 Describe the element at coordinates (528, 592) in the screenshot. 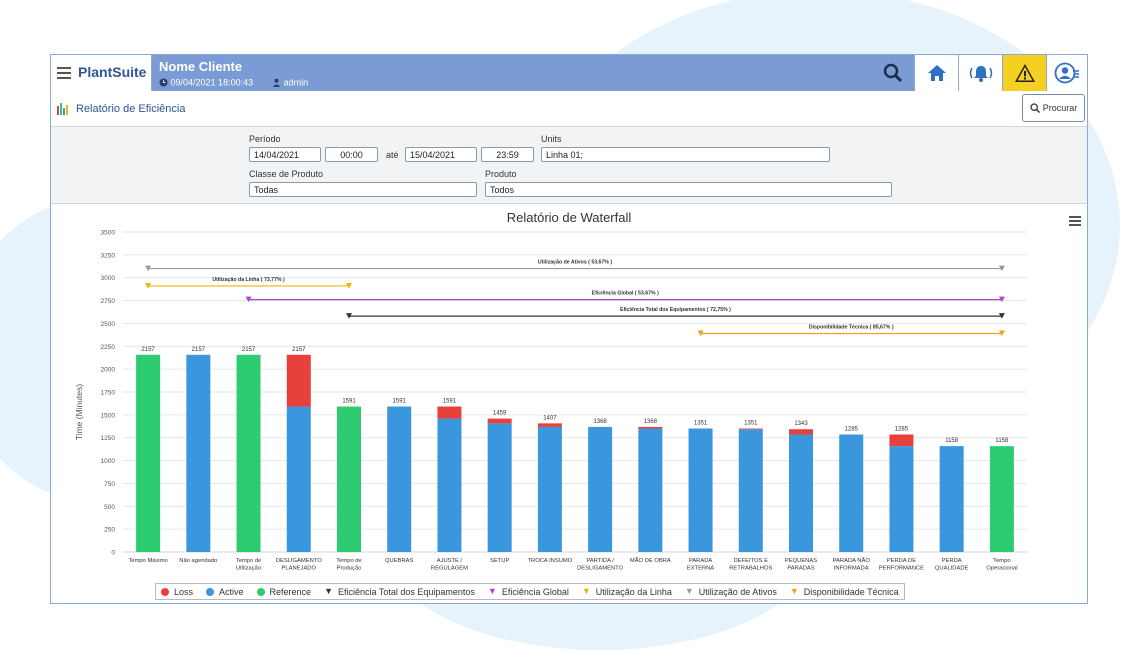

I see `legend-item: ▼ Eficiência Global` at that location.